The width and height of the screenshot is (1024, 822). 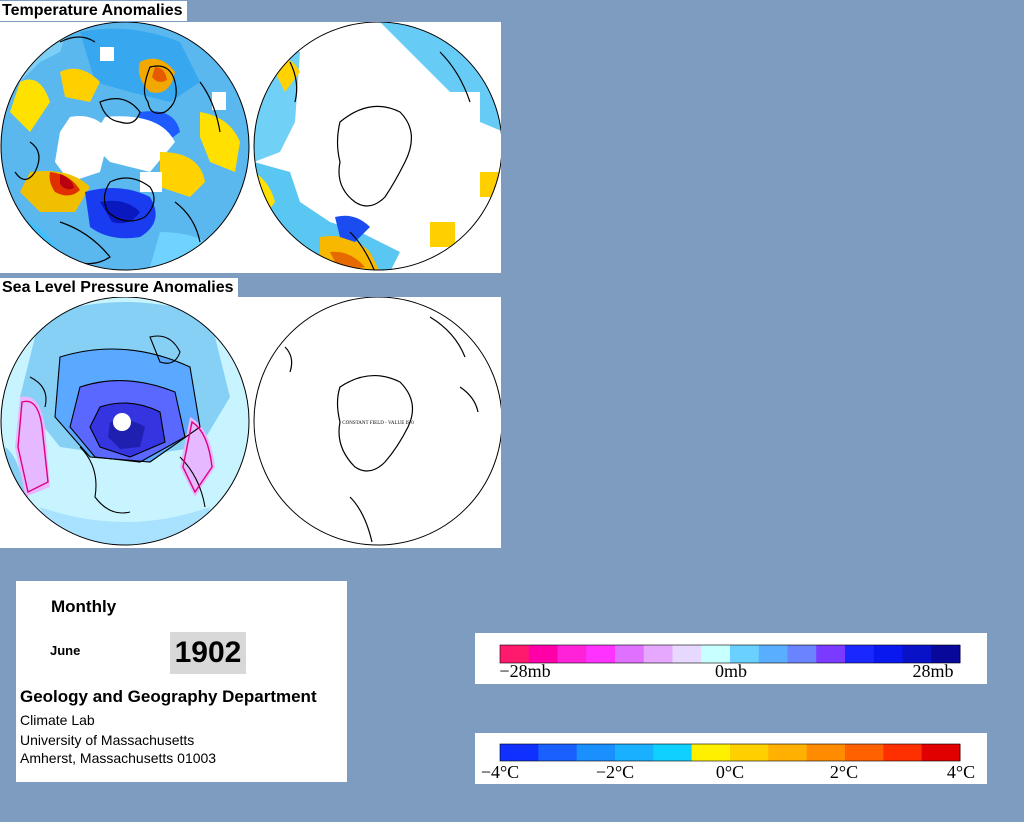 I want to click on pressure-panel: CONSTANT FIELD - VALUE IS 0, so click(x=250, y=422).